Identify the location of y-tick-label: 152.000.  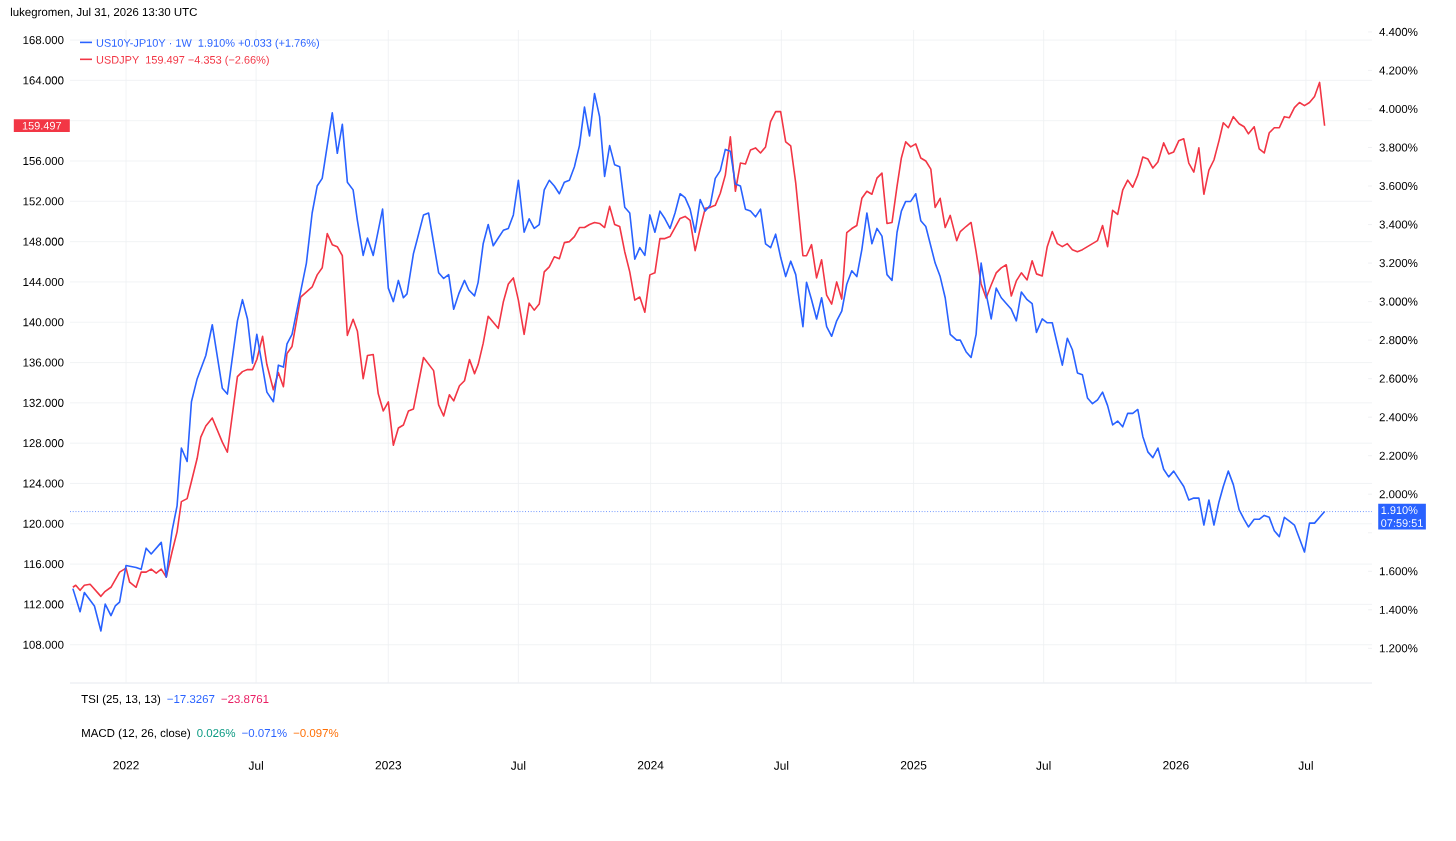
(43, 201).